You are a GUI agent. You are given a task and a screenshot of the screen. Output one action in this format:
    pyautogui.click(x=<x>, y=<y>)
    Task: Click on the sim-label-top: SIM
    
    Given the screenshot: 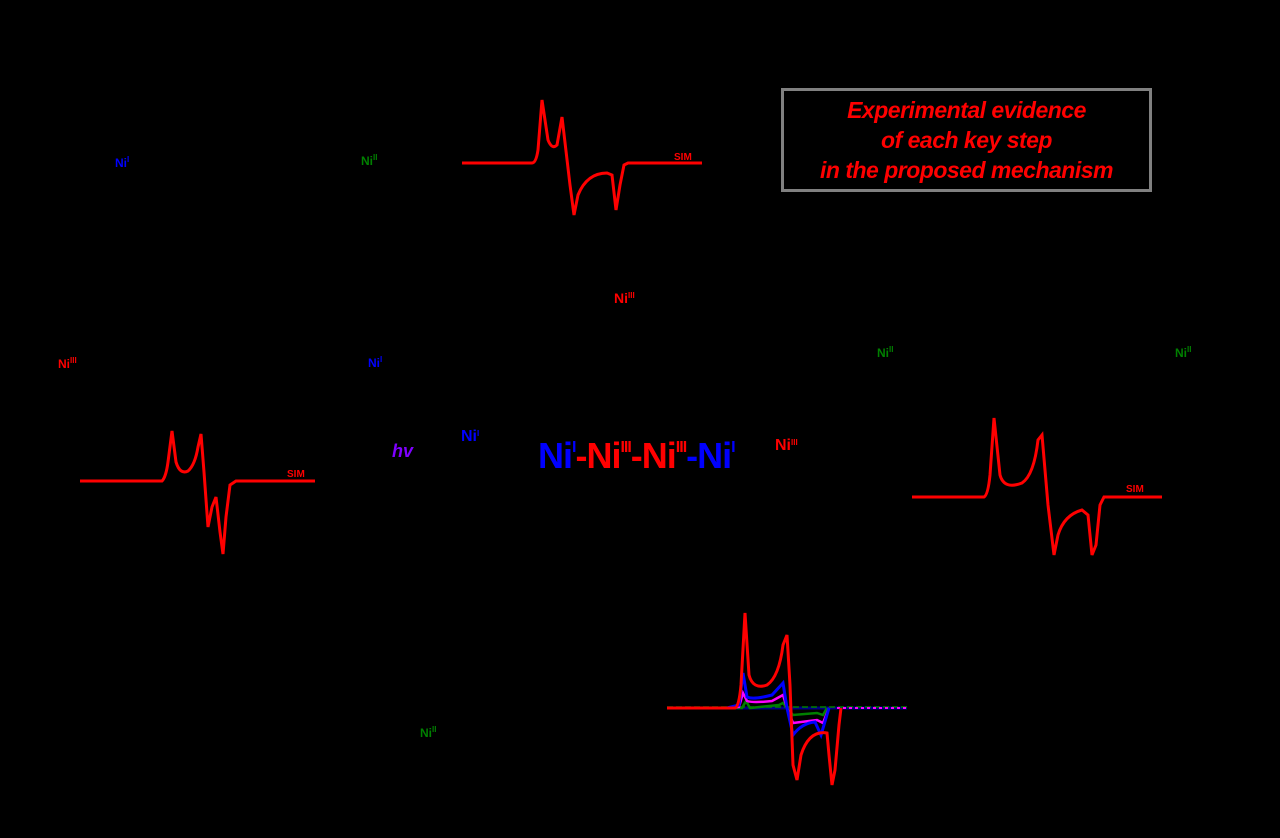 What is the action you would take?
    pyautogui.click(x=683, y=157)
    